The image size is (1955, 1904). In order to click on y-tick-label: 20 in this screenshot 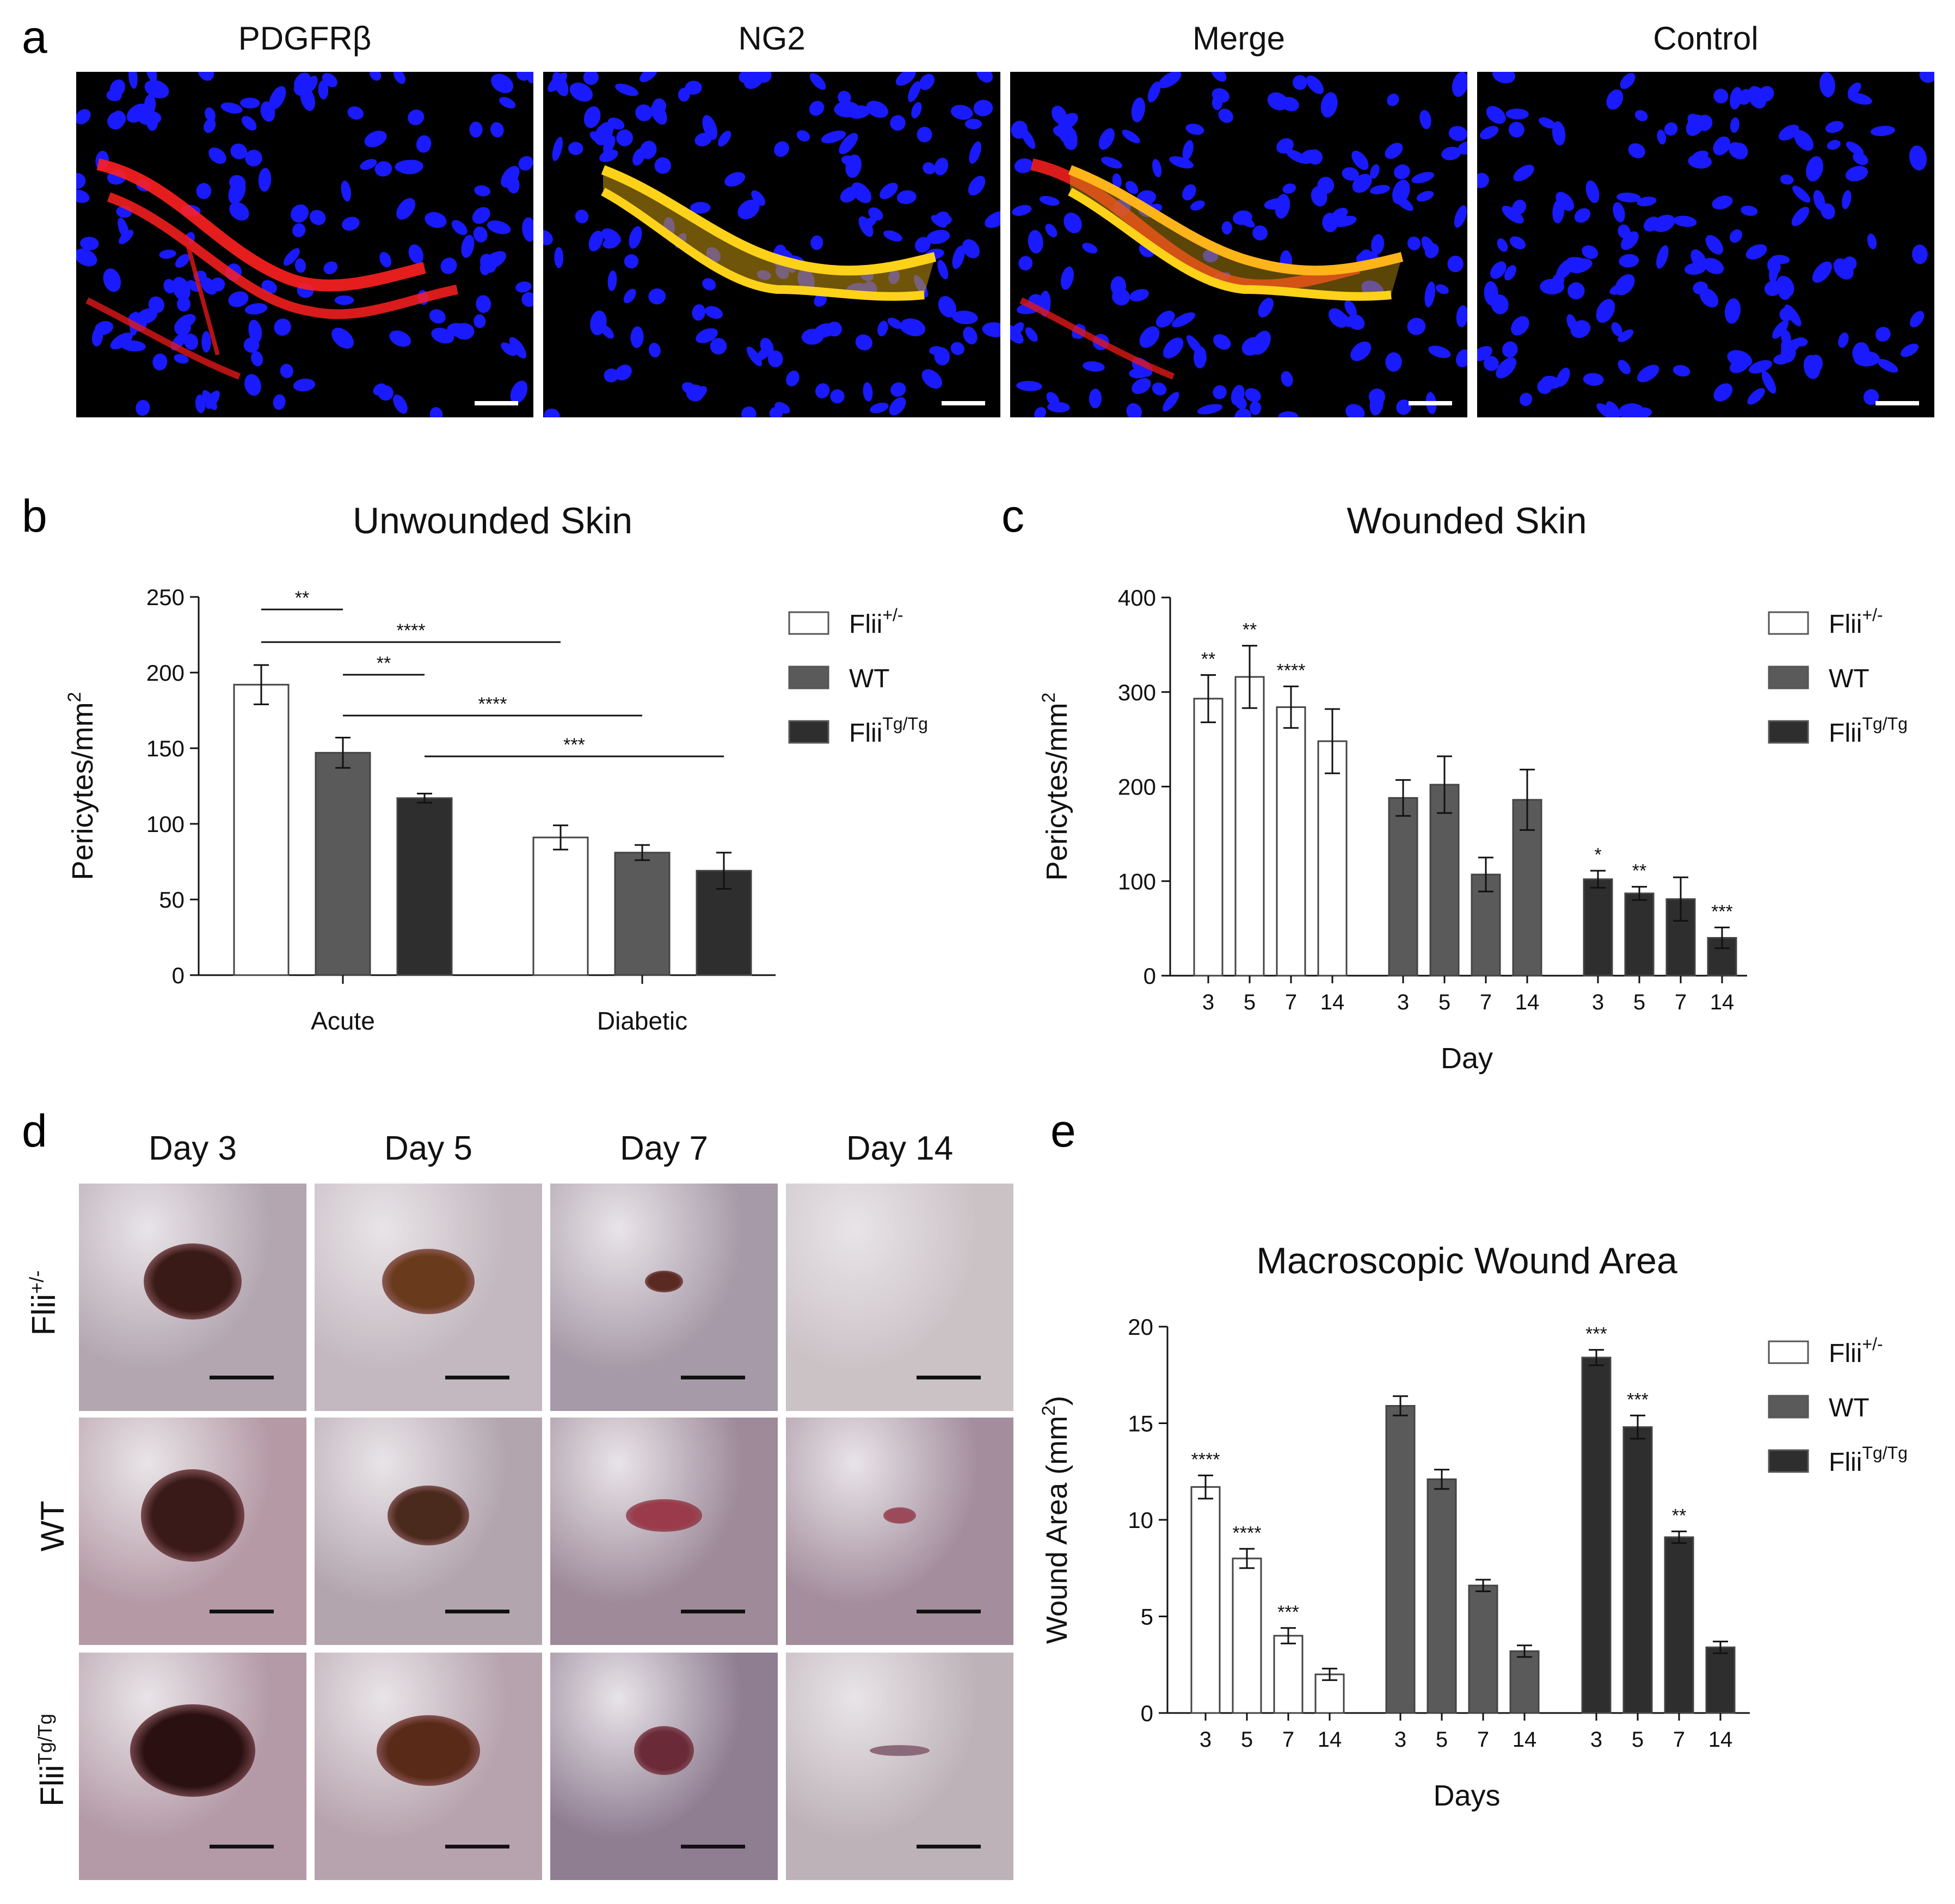, I will do `click(1140, 1327)`.